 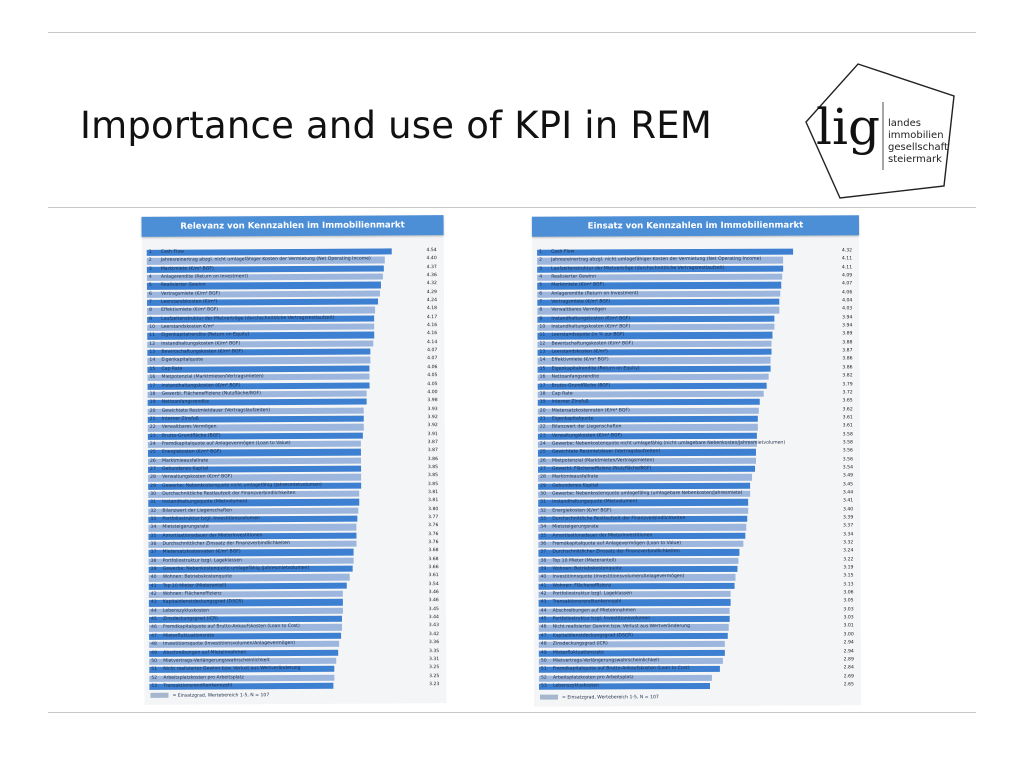 What do you see at coordinates (431, 276) in the screenshot?
I see `chart-value-label: 4.36` at bounding box center [431, 276].